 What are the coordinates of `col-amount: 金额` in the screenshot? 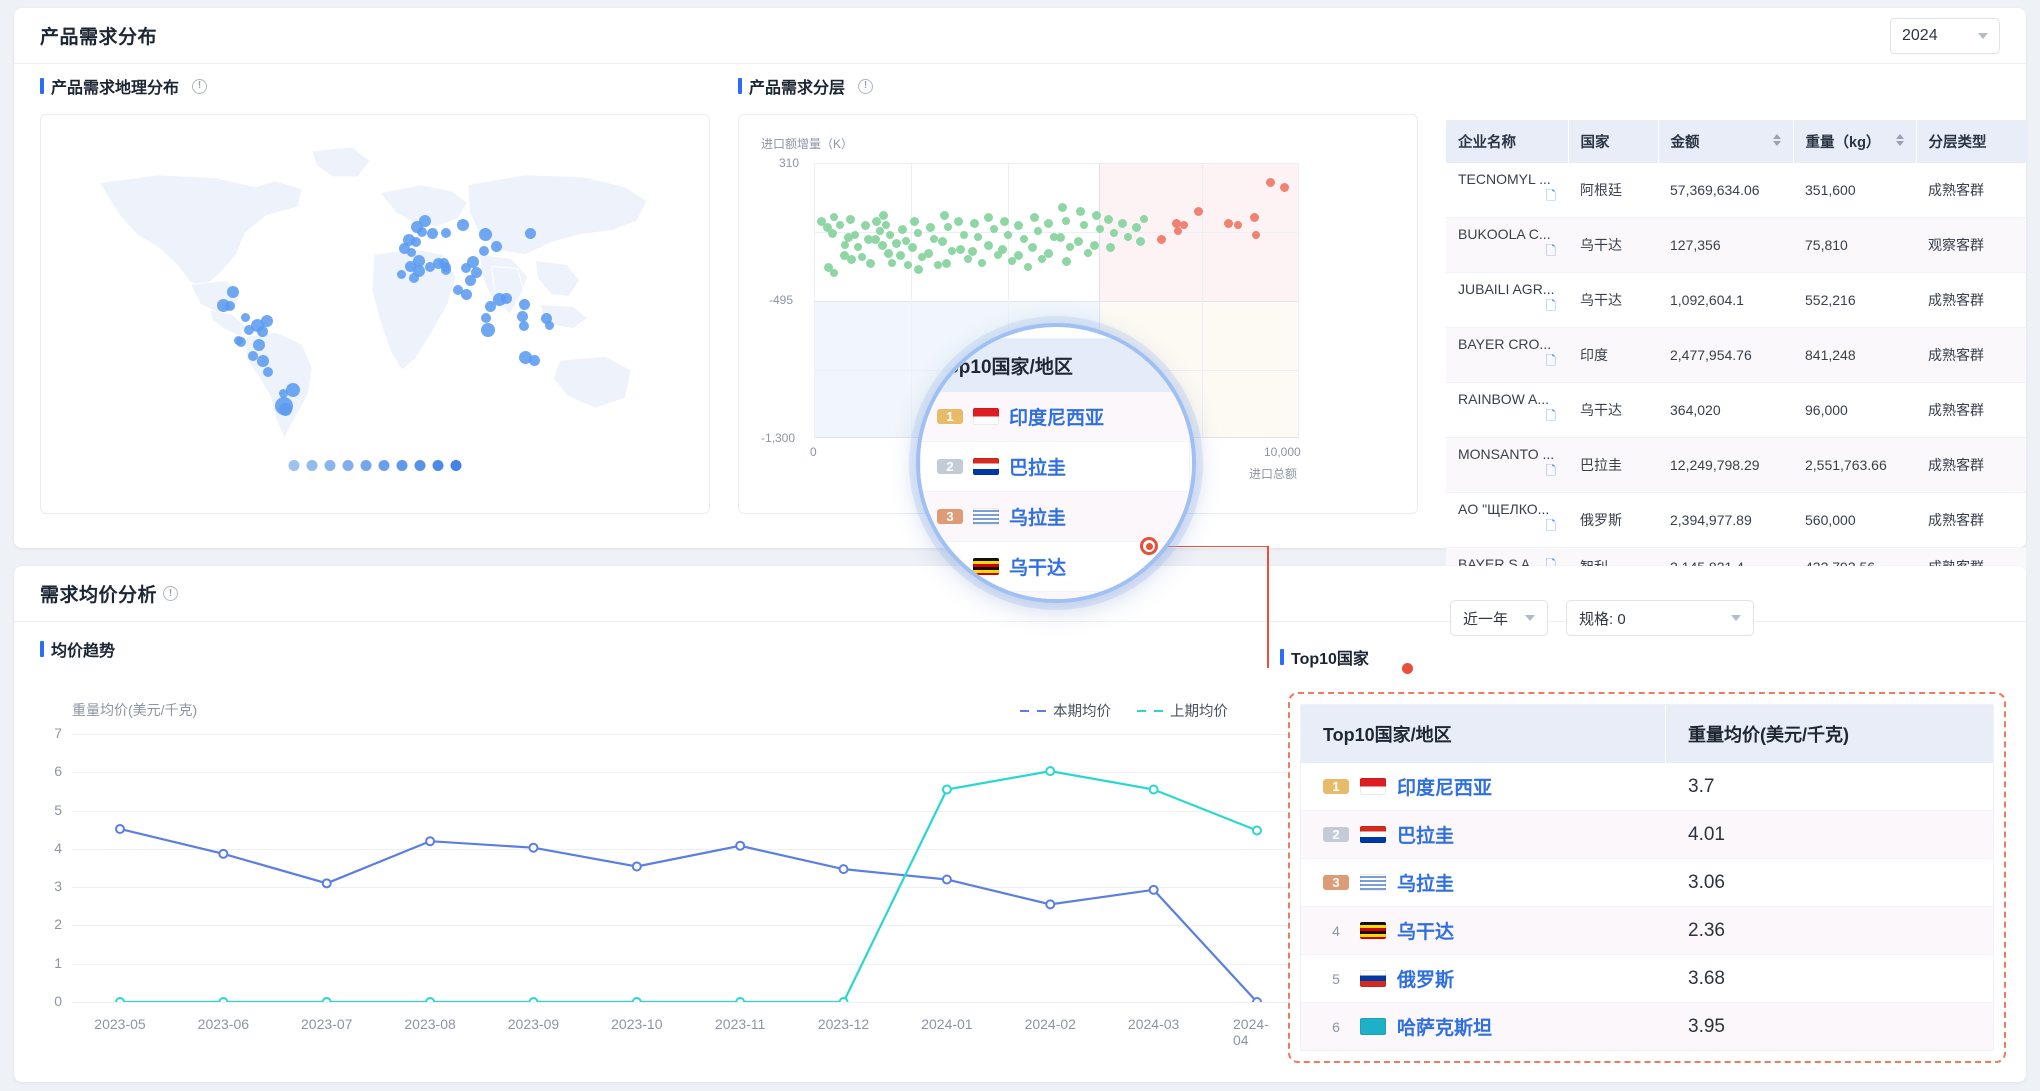 It's located at (1726, 141).